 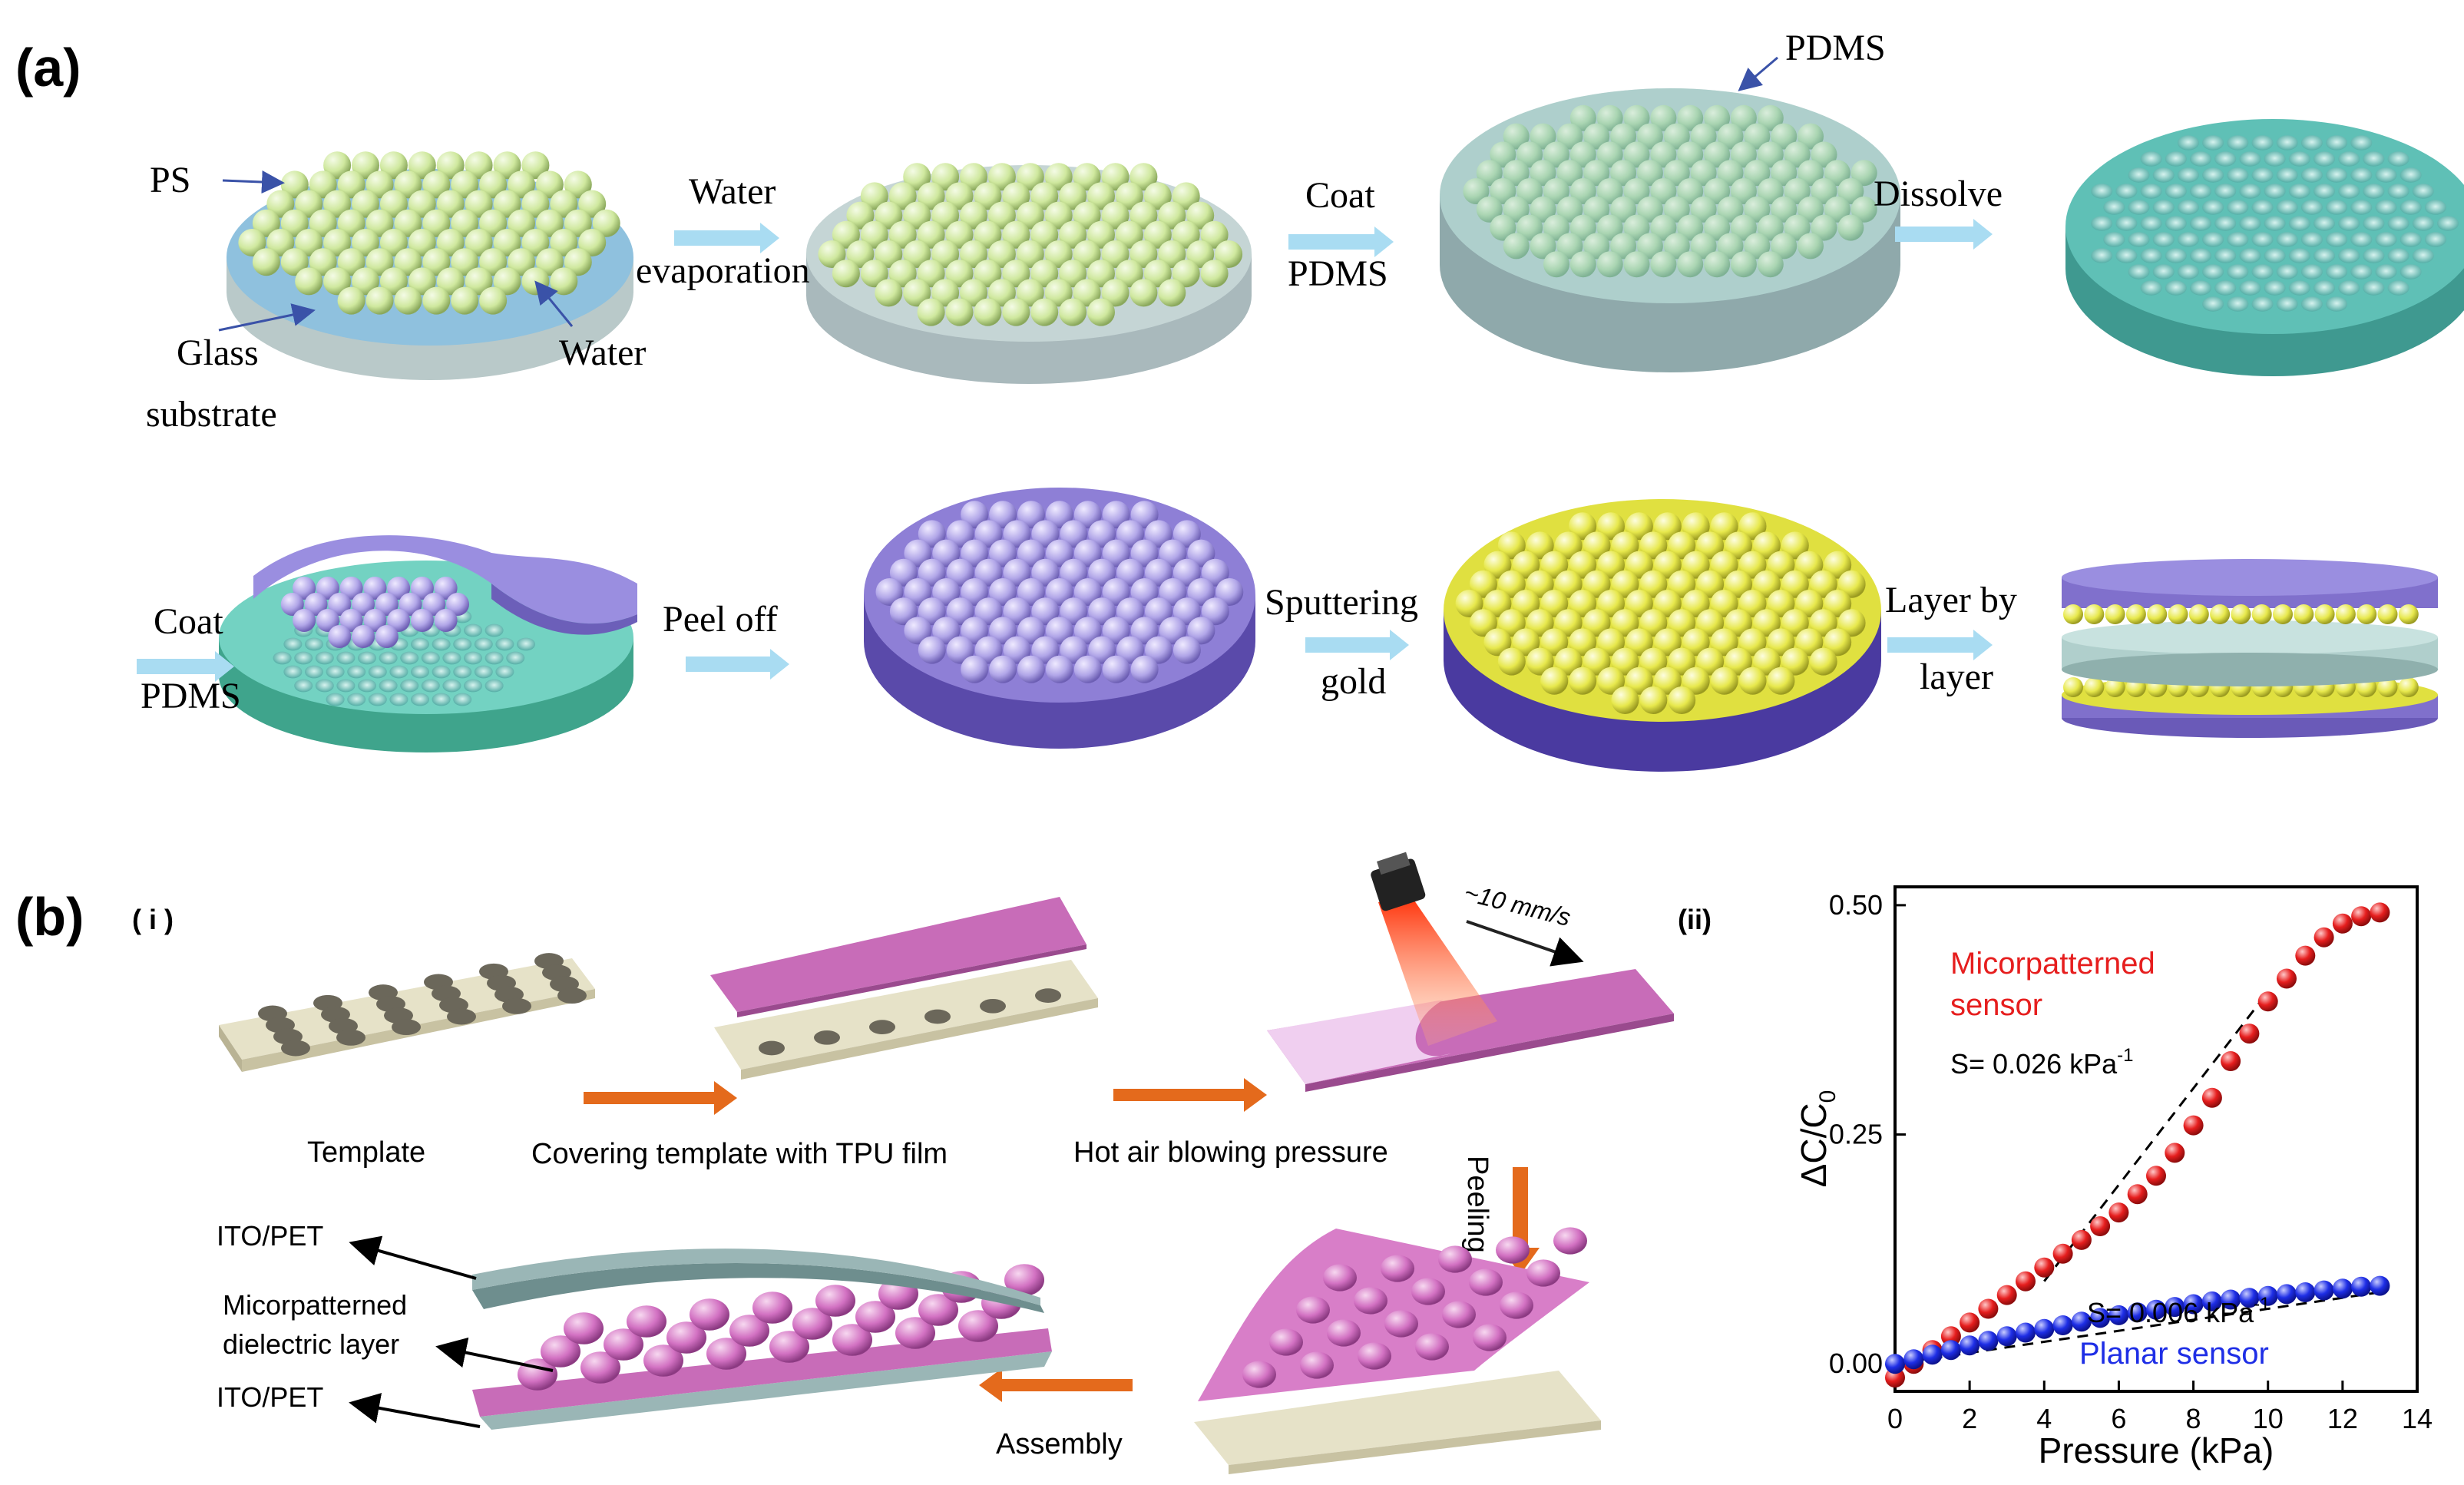 I want to click on pdms-coated-disk, so click(x=1670, y=230).